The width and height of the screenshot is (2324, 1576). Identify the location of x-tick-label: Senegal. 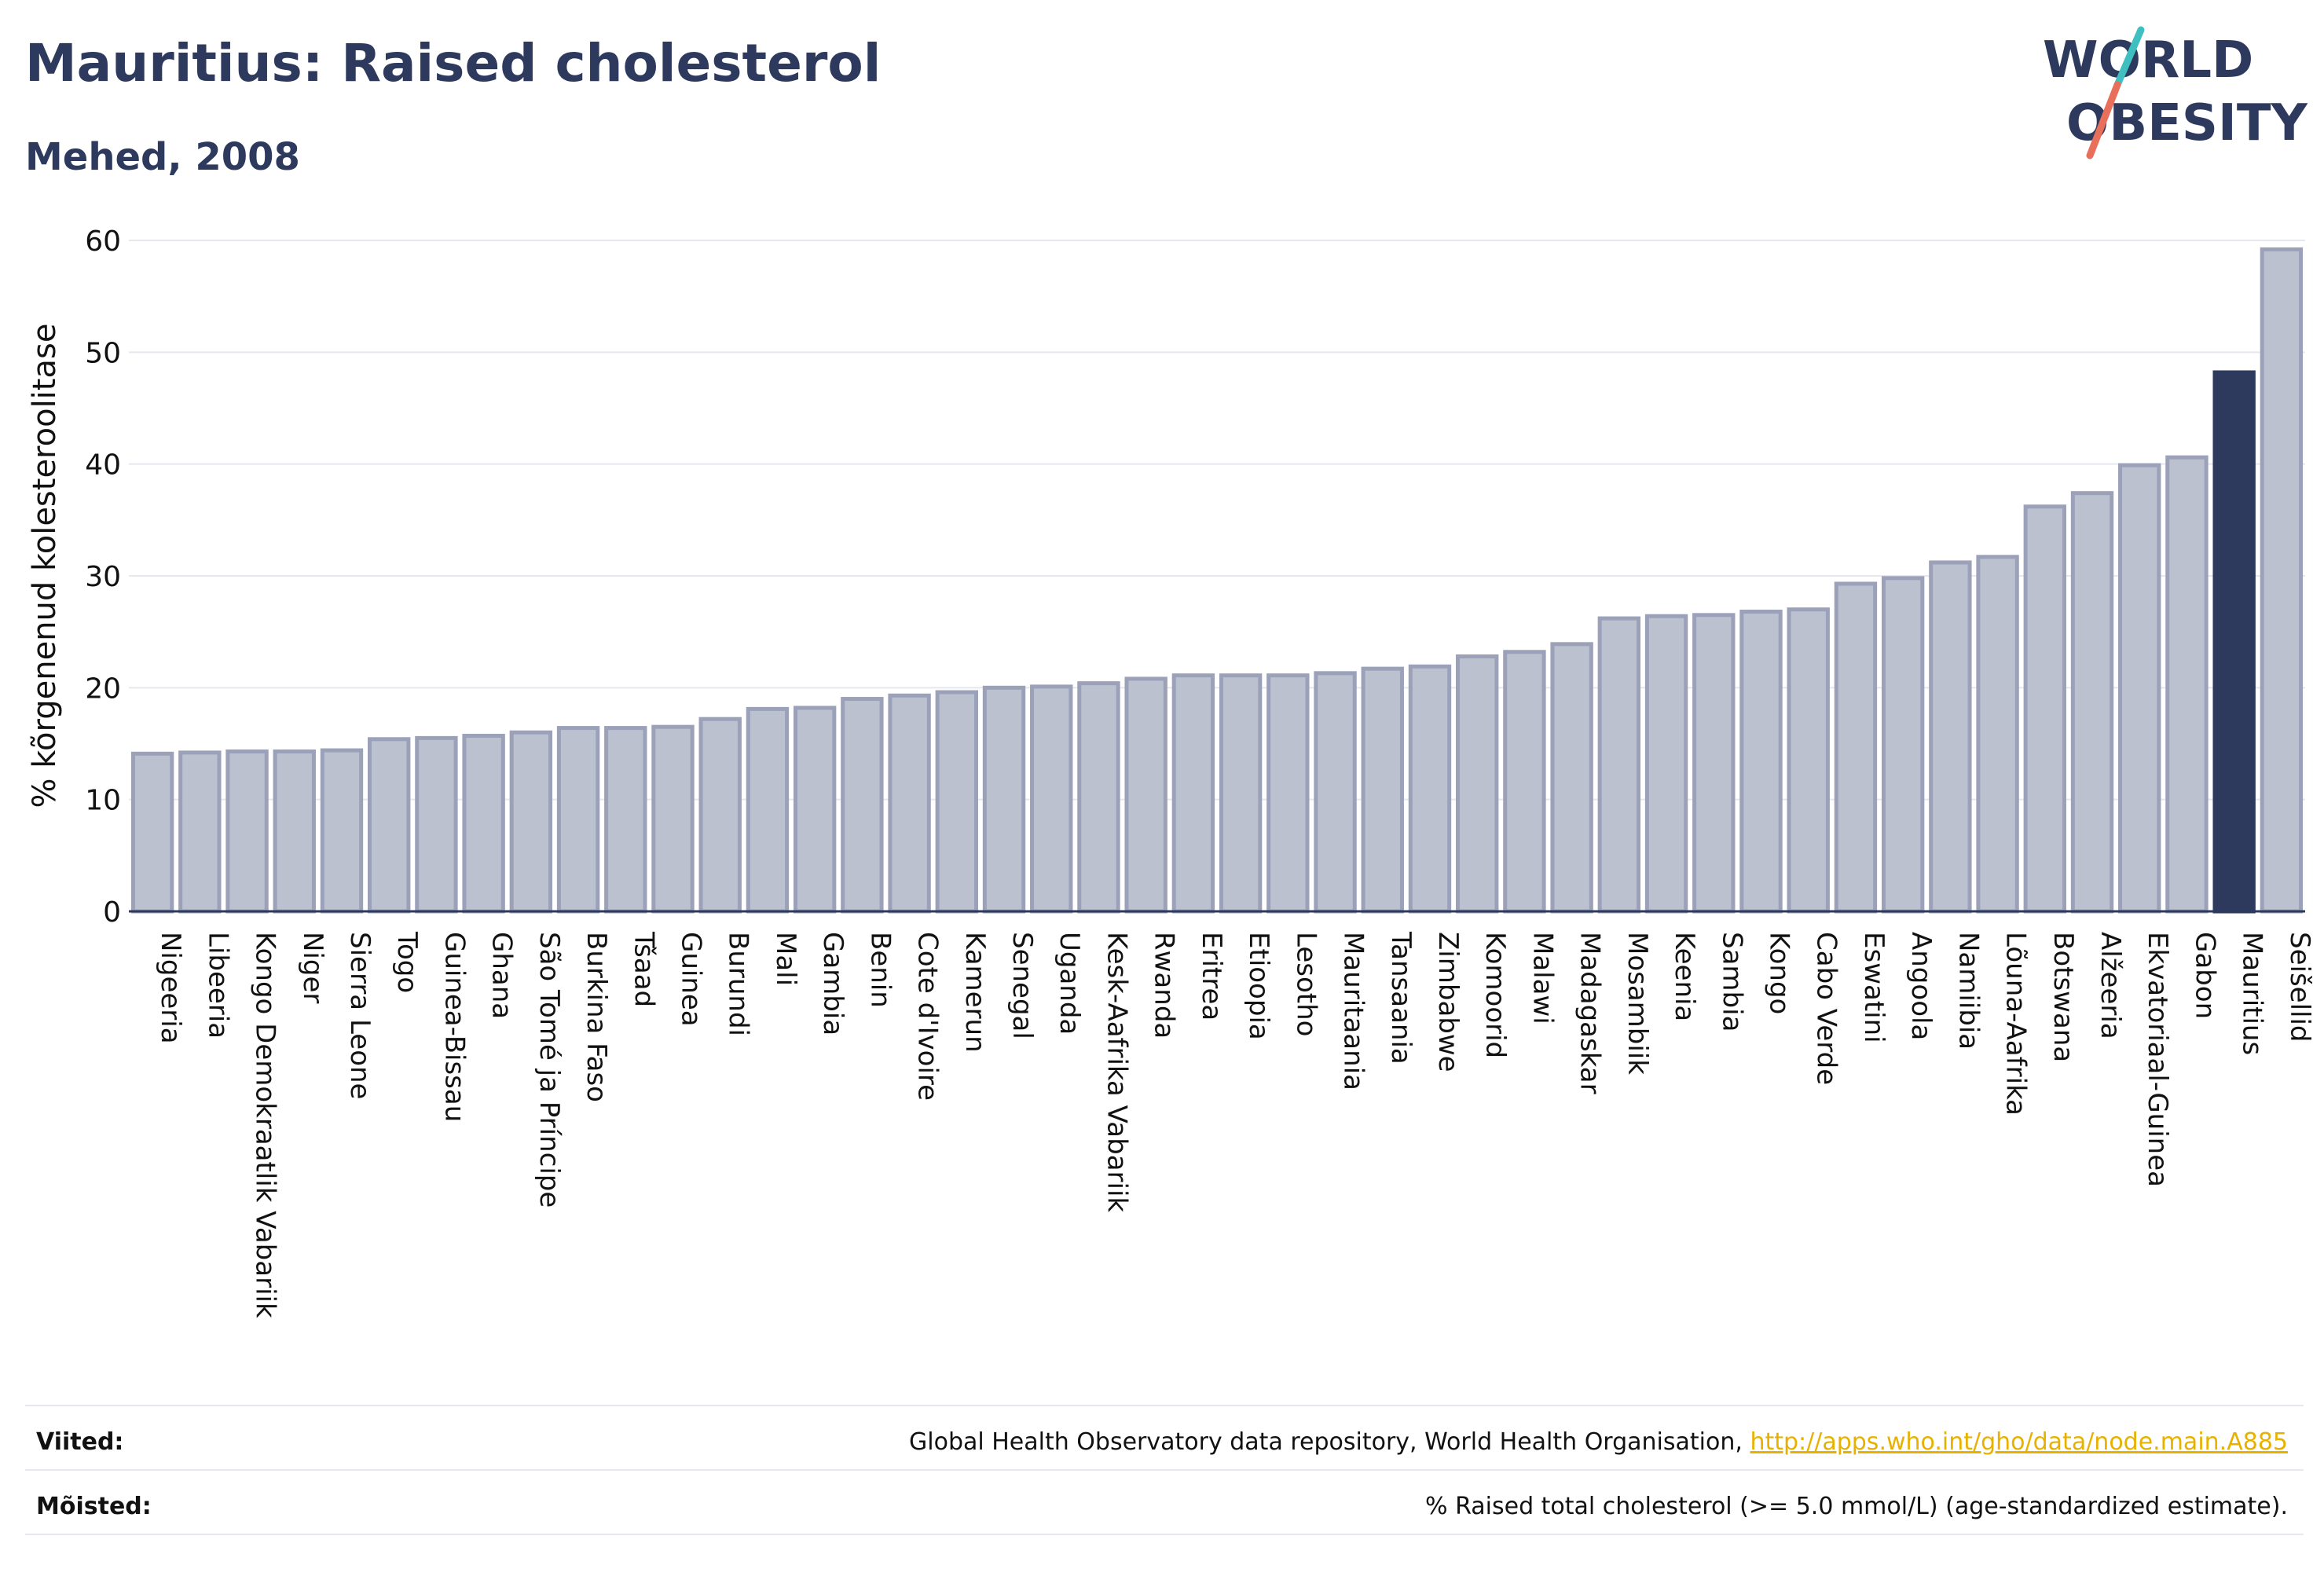
(1022, 985).